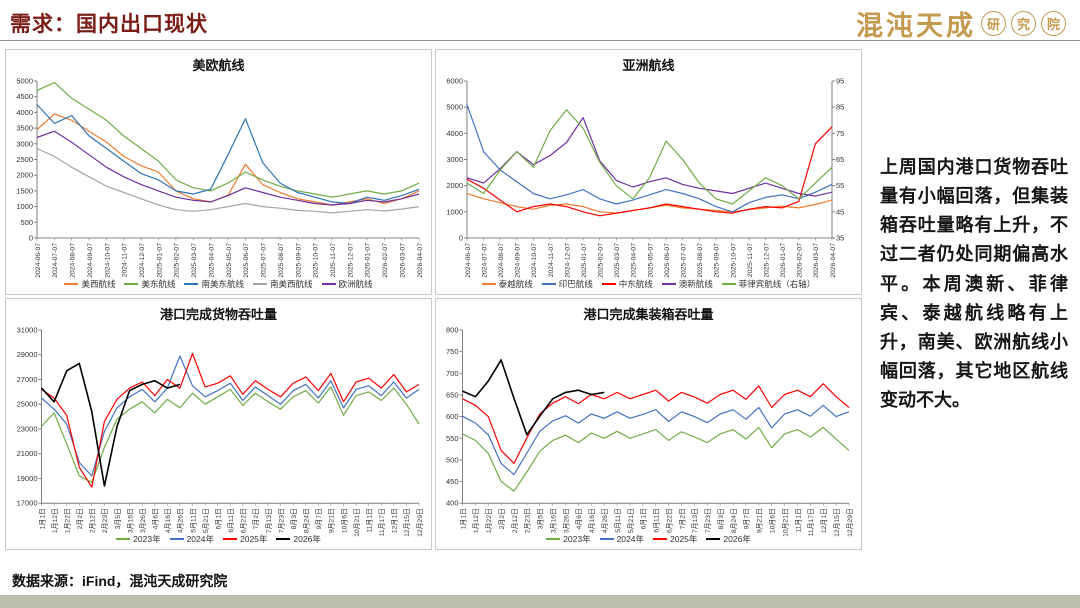 This screenshot has width=1080, height=608. What do you see at coordinates (218, 540) in the screenshot?
I see `chart-legend: 2023年 2024年 2025年 2026年` at bounding box center [218, 540].